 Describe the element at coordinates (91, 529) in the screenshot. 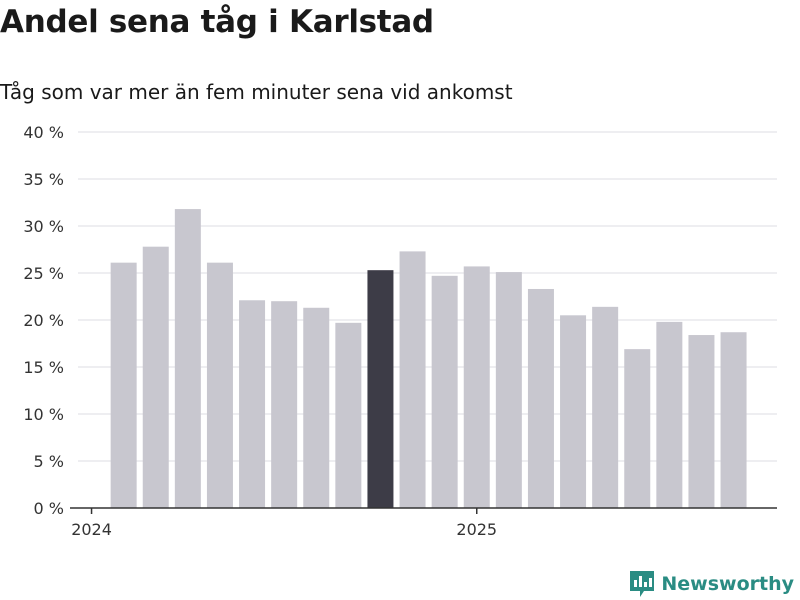

I see `x-tick-label: 2024` at that location.